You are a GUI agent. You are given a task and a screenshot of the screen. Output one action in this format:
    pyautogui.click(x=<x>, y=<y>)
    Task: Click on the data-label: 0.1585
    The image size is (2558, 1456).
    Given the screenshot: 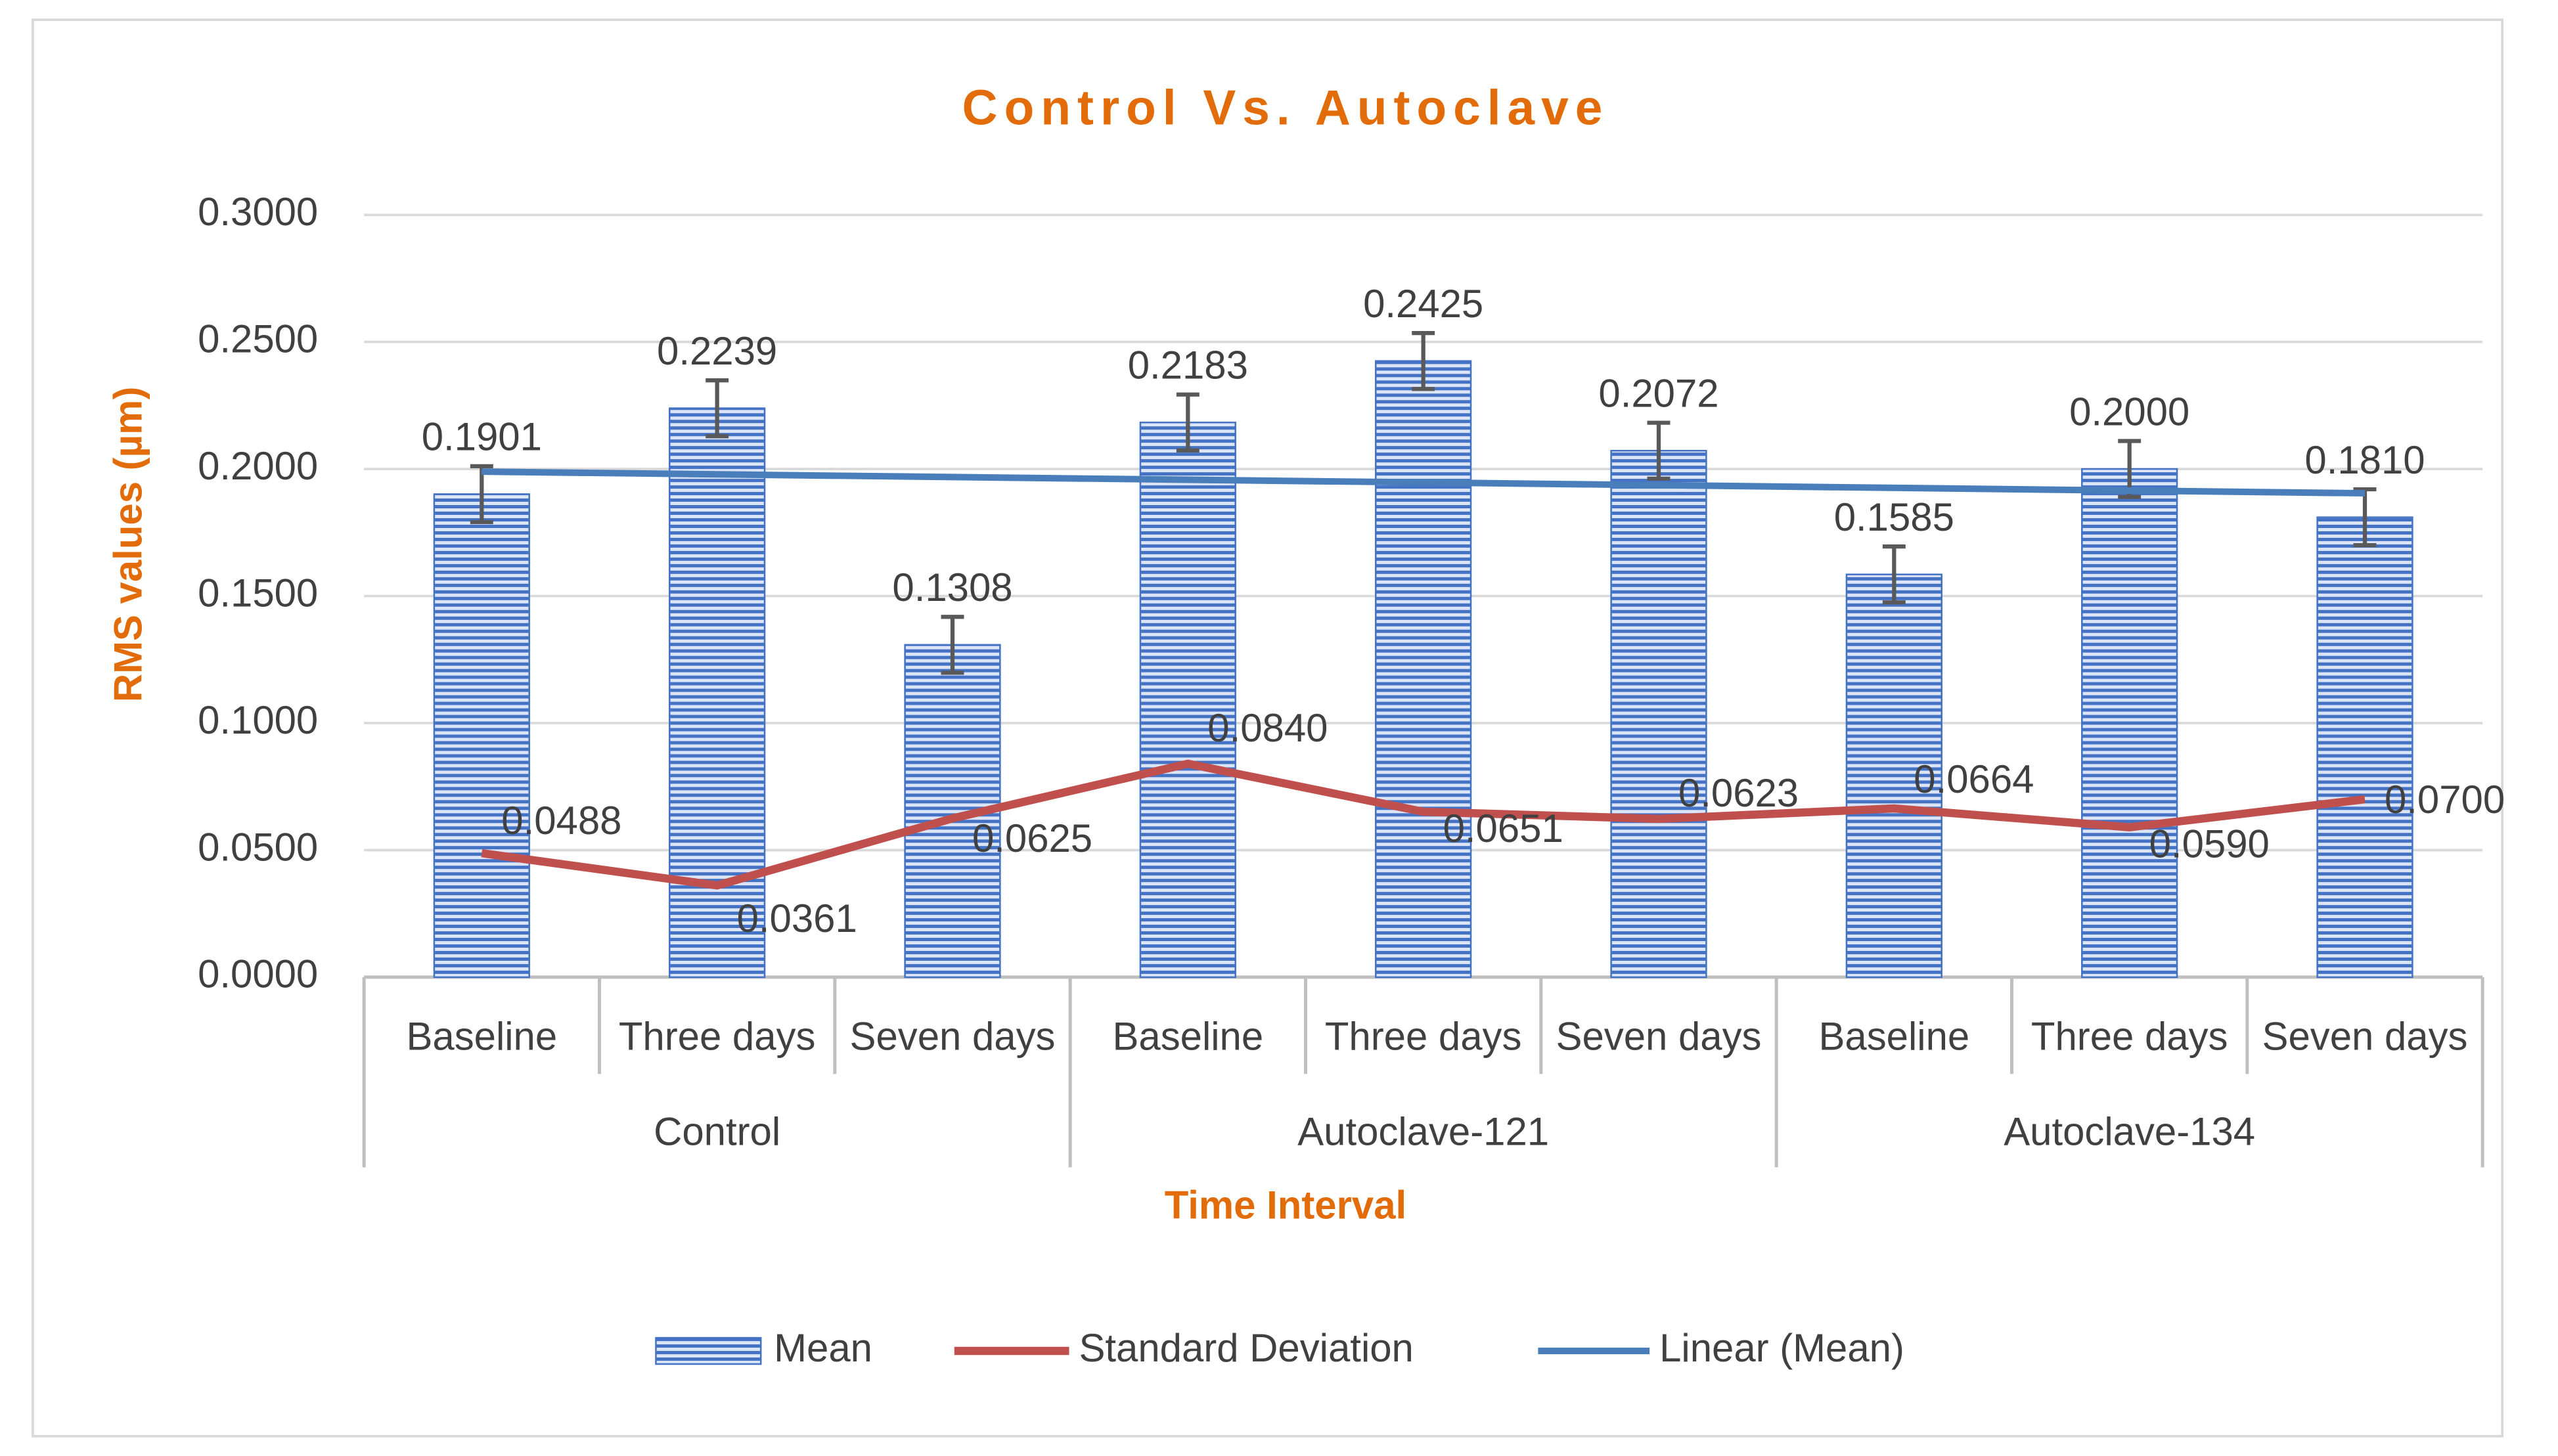 What is the action you would take?
    pyautogui.click(x=1894, y=517)
    